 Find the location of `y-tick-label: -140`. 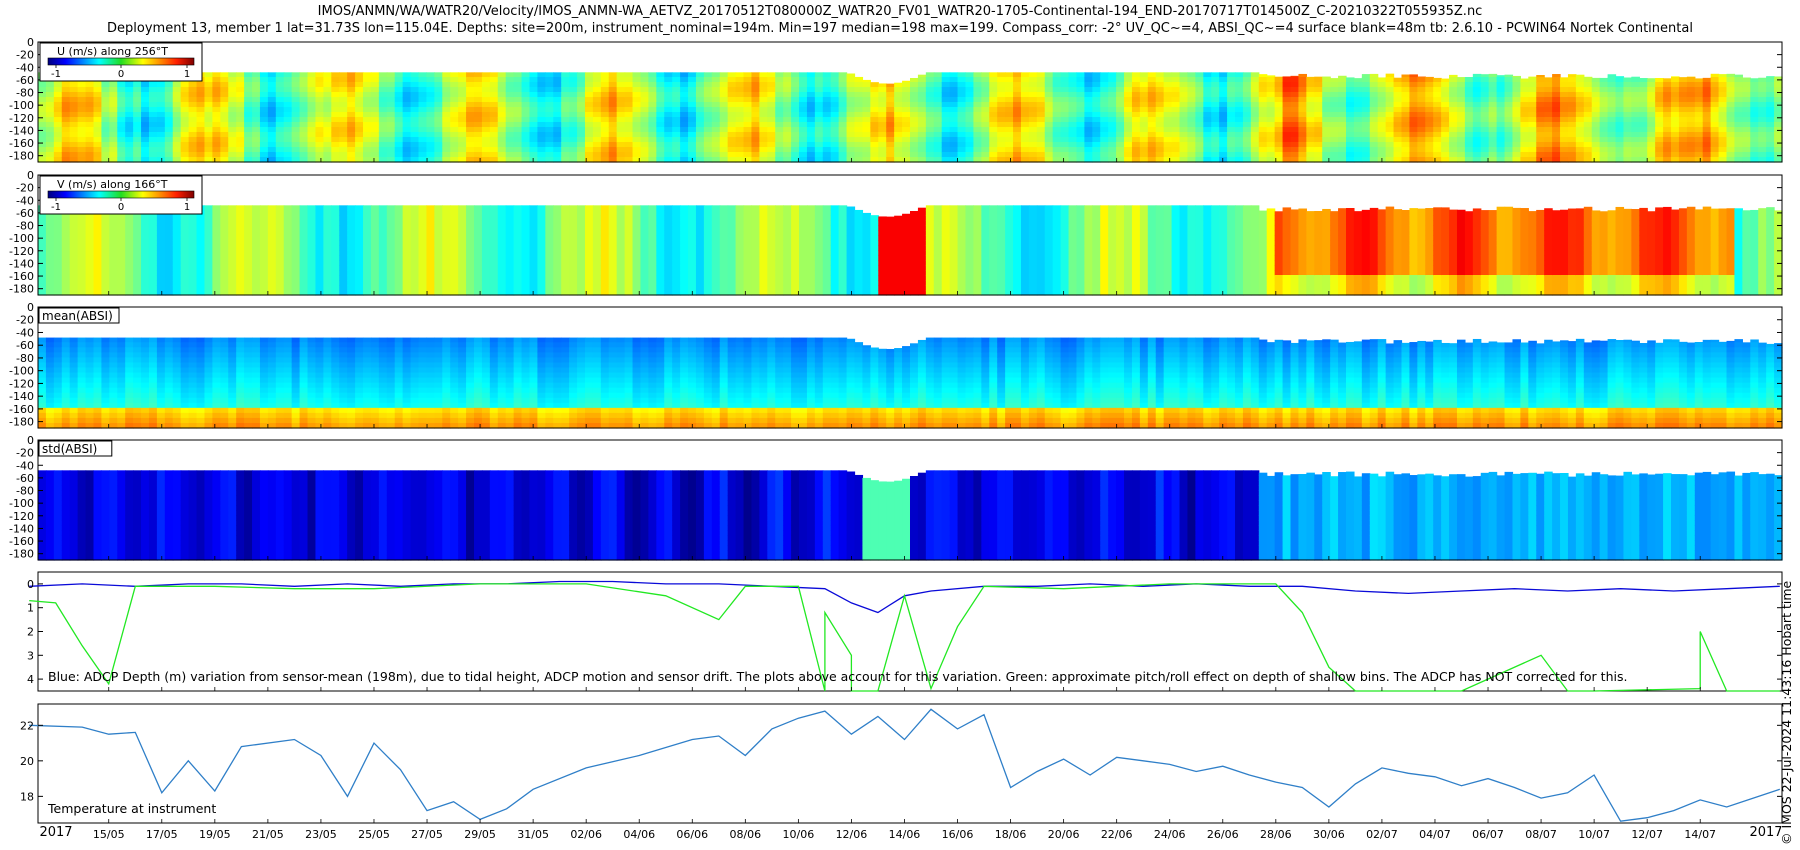

y-tick-label: -140 is located at coordinates (21, 130).